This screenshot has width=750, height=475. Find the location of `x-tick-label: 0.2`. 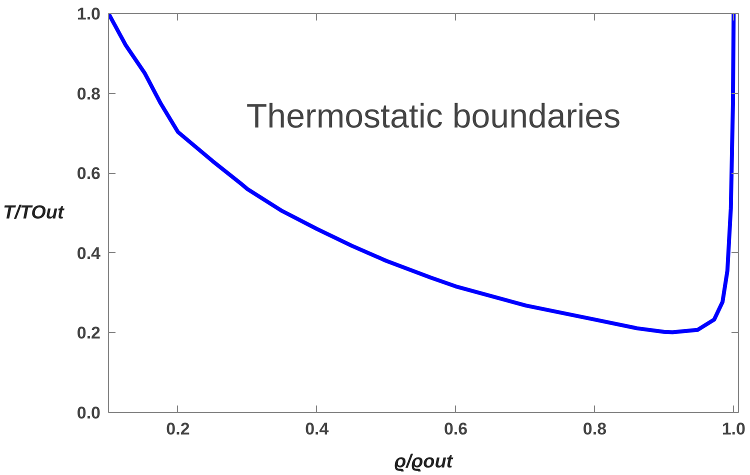

x-tick-label: 0.2 is located at coordinates (178, 429).